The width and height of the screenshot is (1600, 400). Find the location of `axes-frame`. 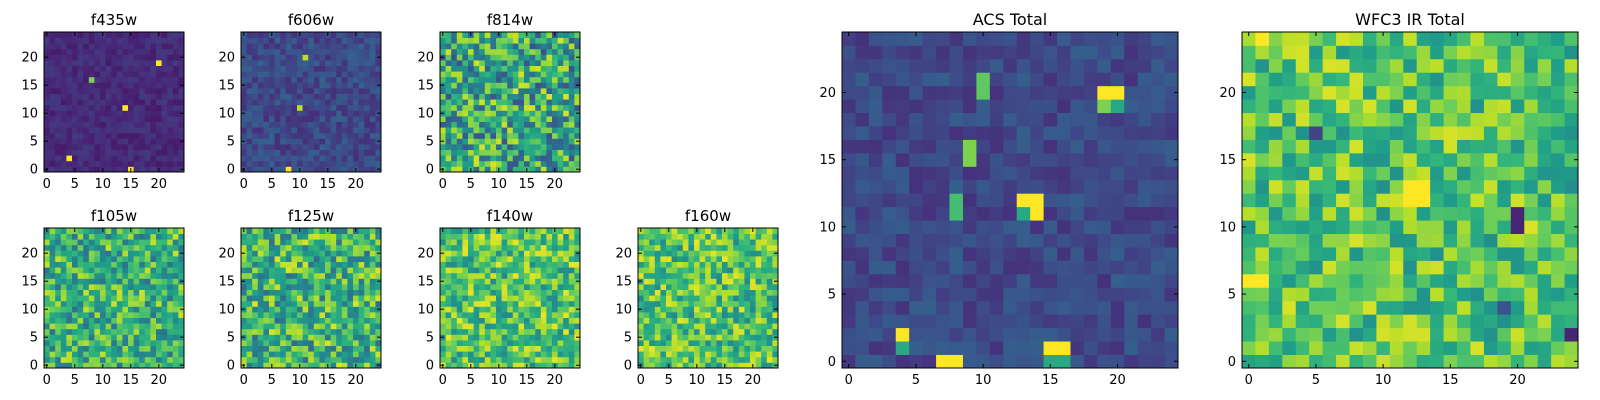

axes-frame is located at coordinates (114, 298).